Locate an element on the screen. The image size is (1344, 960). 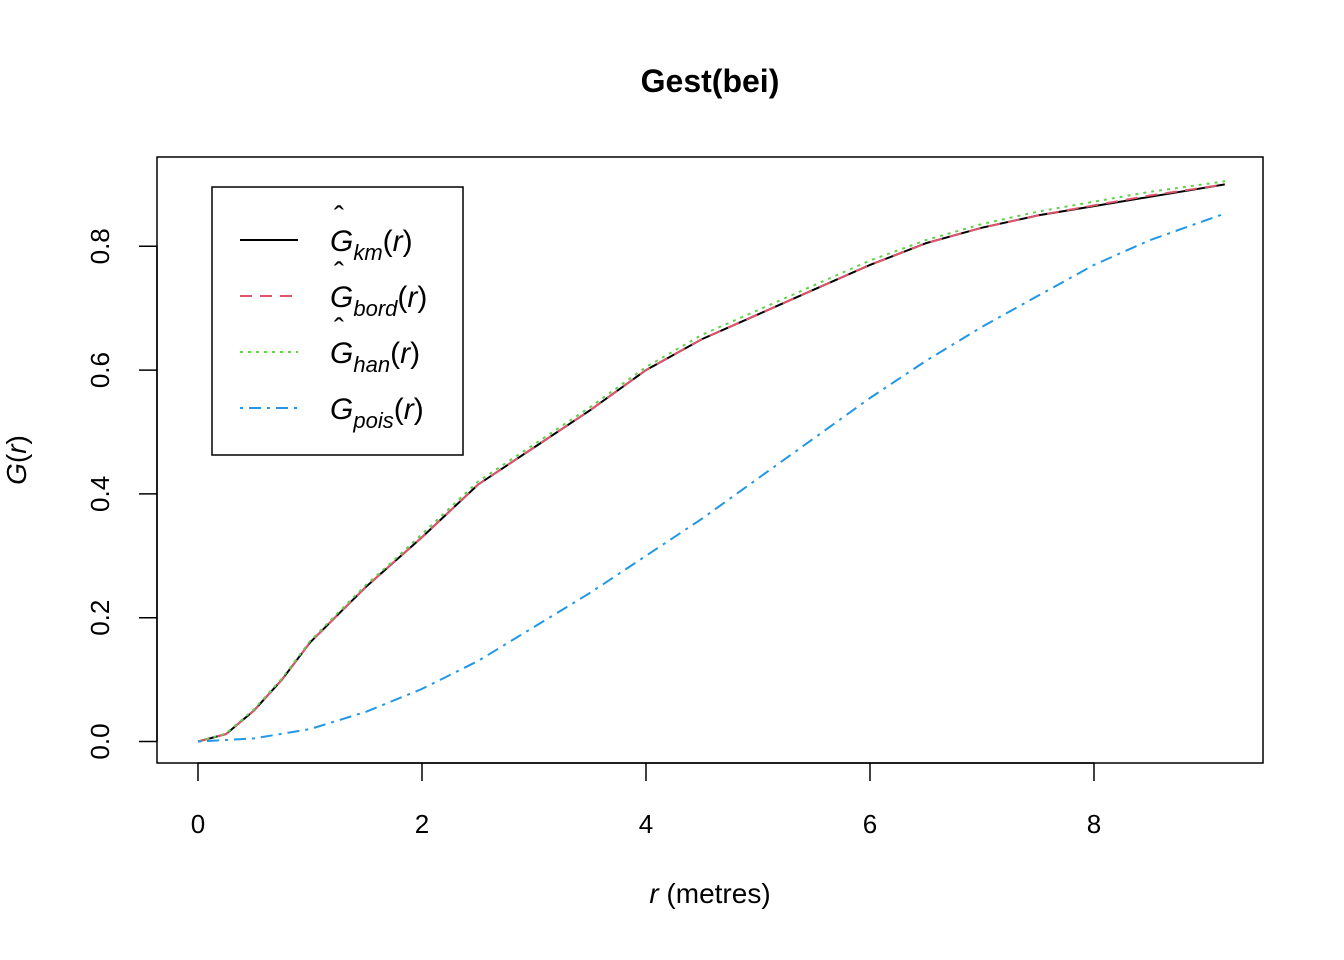
y-axis-label: G(r) is located at coordinates (16, 460).